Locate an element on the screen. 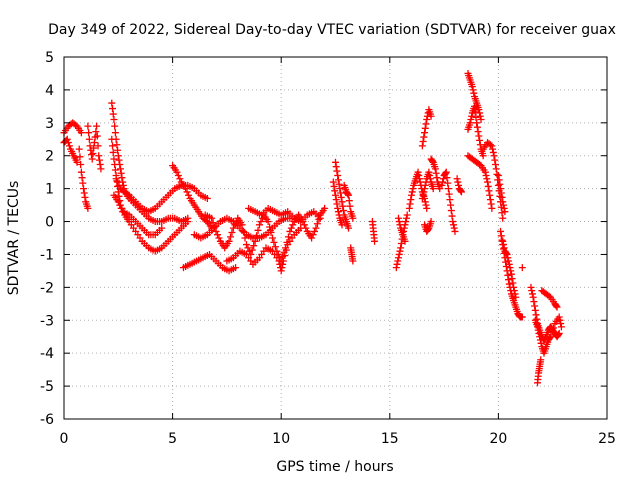 Image resolution: width=640 pixels, height=480 pixels. y-tick-label: -3 is located at coordinates (47, 321).